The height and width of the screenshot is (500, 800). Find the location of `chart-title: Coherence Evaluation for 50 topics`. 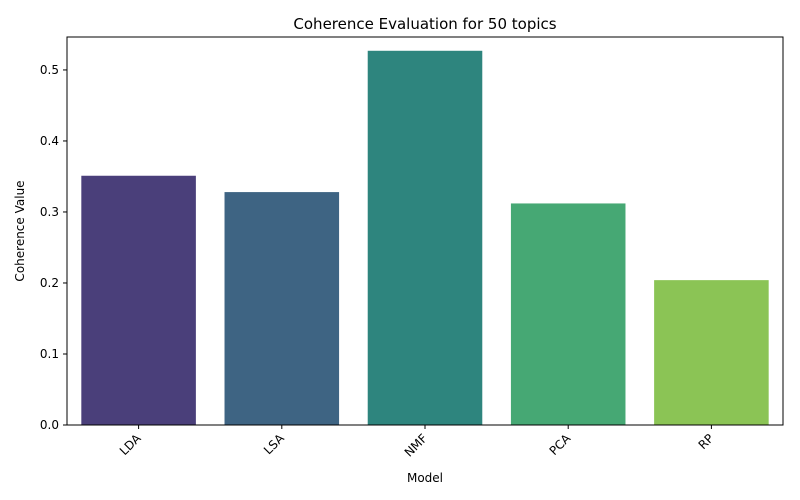

chart-title: Coherence Evaluation for 50 topics is located at coordinates (424, 24).